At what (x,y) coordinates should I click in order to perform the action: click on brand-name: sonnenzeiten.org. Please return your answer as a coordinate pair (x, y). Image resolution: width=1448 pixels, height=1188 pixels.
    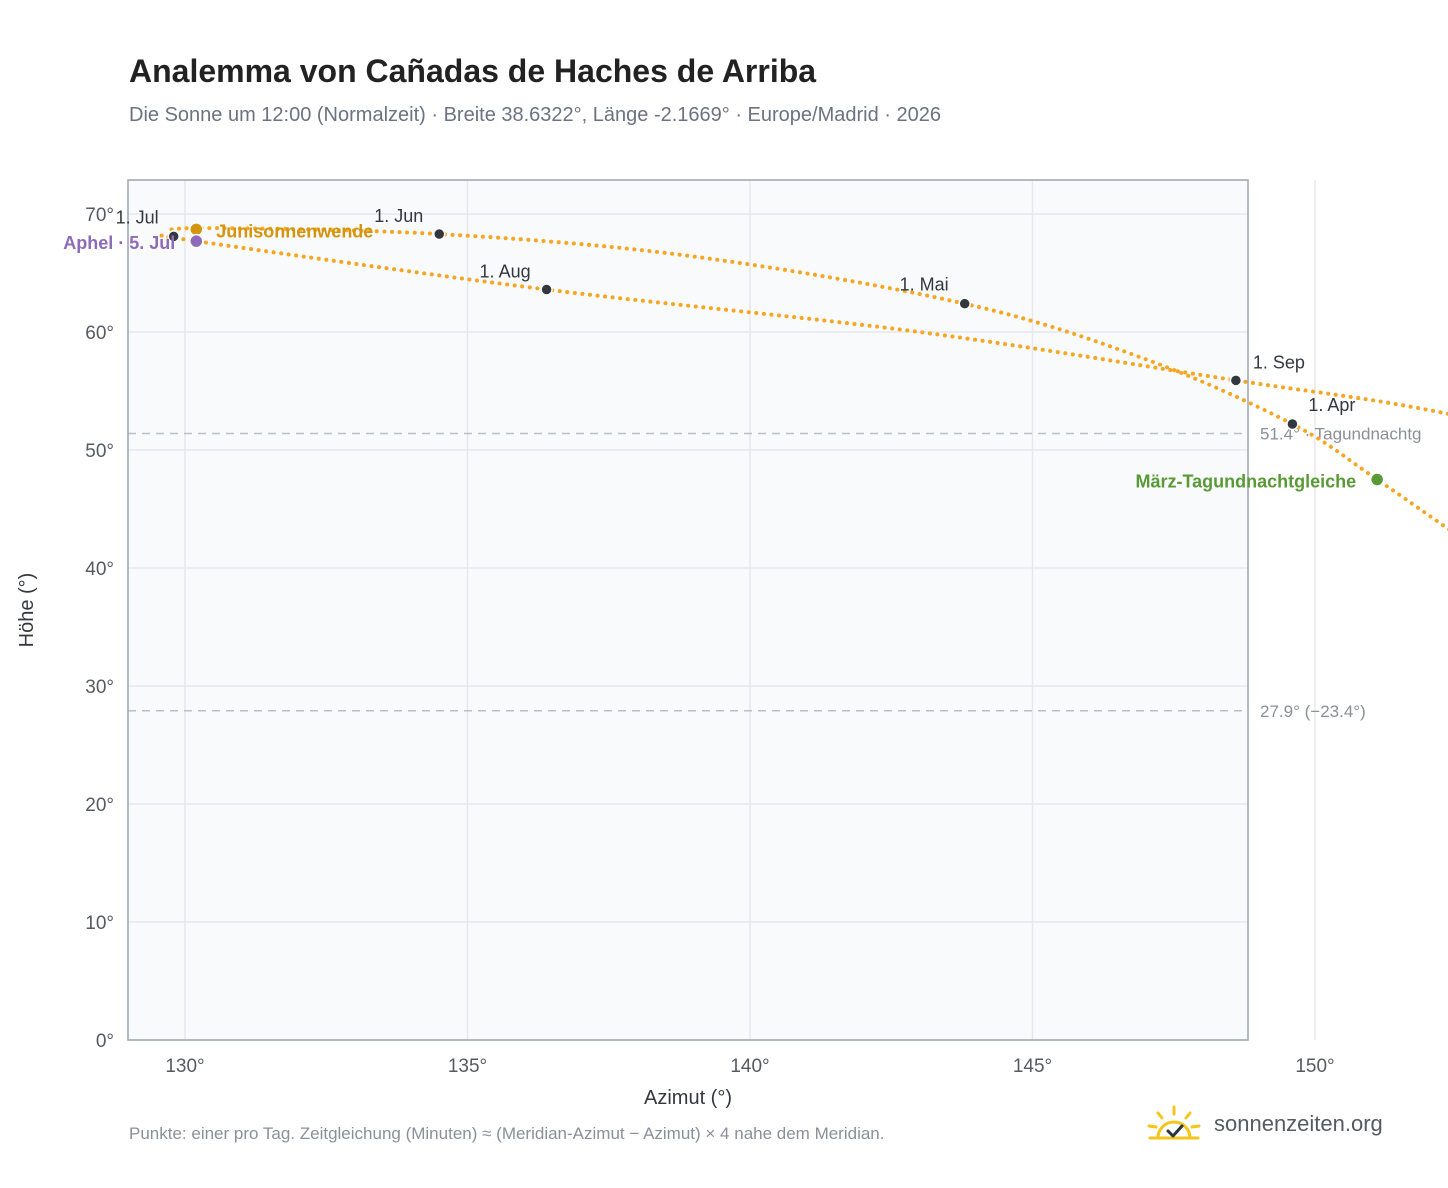
    Looking at the image, I should click on (1298, 1123).